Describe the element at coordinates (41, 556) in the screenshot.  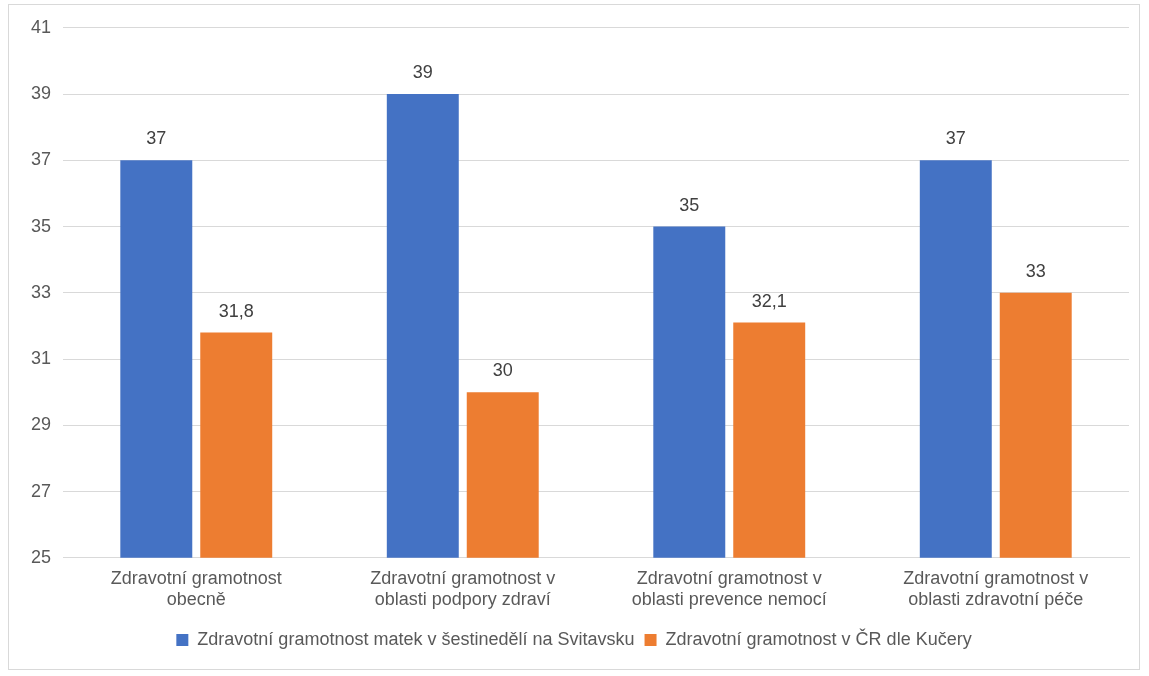
I see `y-tick-label: 25` at that location.